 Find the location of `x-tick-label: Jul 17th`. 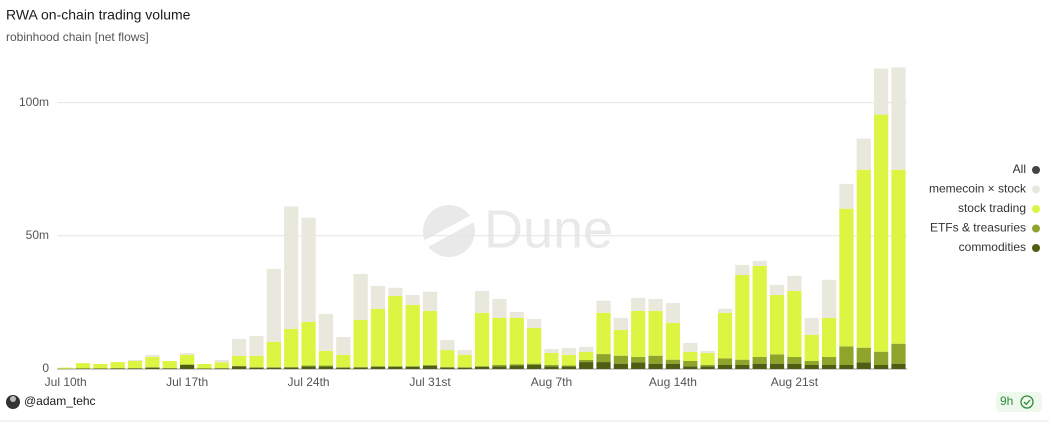

x-tick-label: Jul 17th is located at coordinates (187, 382).